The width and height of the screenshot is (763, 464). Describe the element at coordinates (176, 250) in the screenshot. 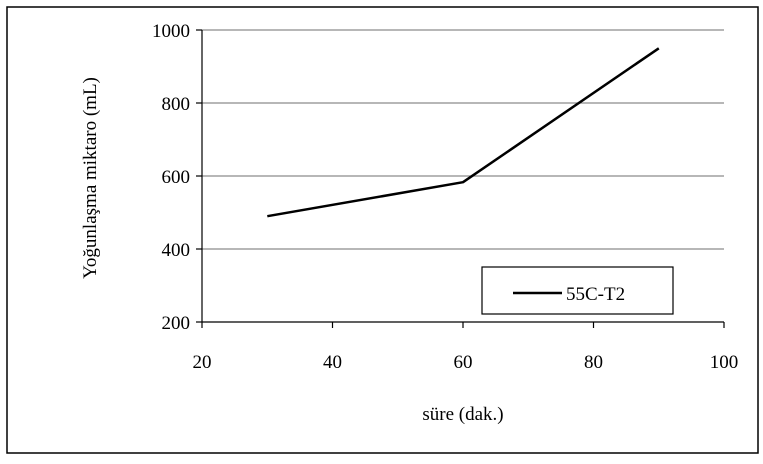

I see `y-tick-label: 400` at that location.